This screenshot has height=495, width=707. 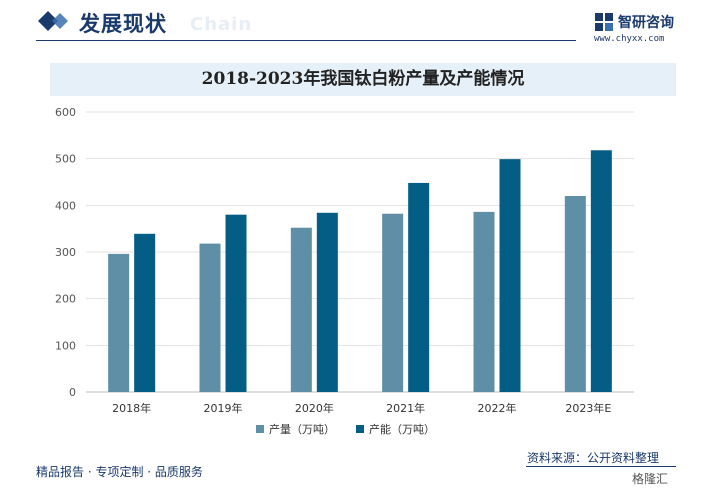 I want to click on x-tick-label: 2018年, so click(x=131, y=408).